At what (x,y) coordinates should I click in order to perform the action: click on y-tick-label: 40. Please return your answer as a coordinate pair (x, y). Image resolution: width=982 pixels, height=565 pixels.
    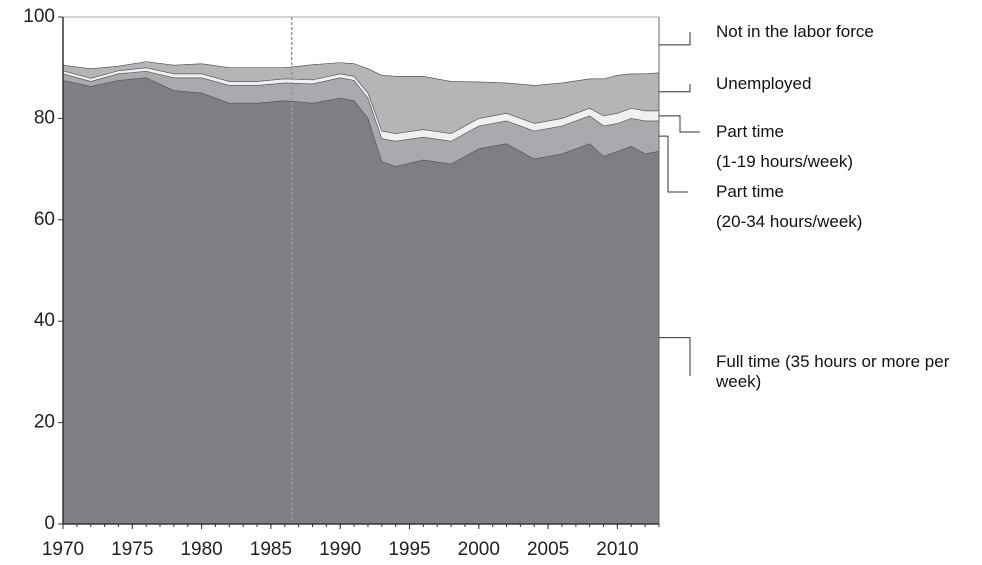
    Looking at the image, I should click on (44, 320).